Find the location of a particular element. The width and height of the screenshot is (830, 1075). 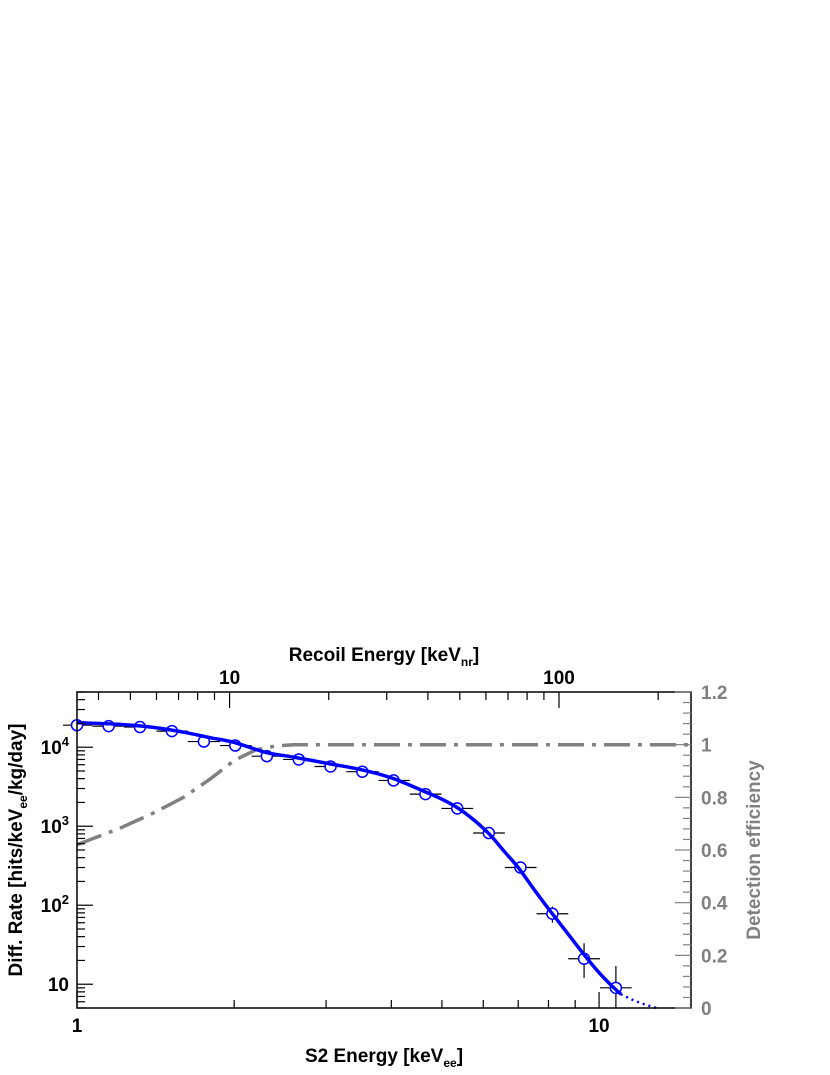

efficiency-layer is located at coordinates (383, 794).